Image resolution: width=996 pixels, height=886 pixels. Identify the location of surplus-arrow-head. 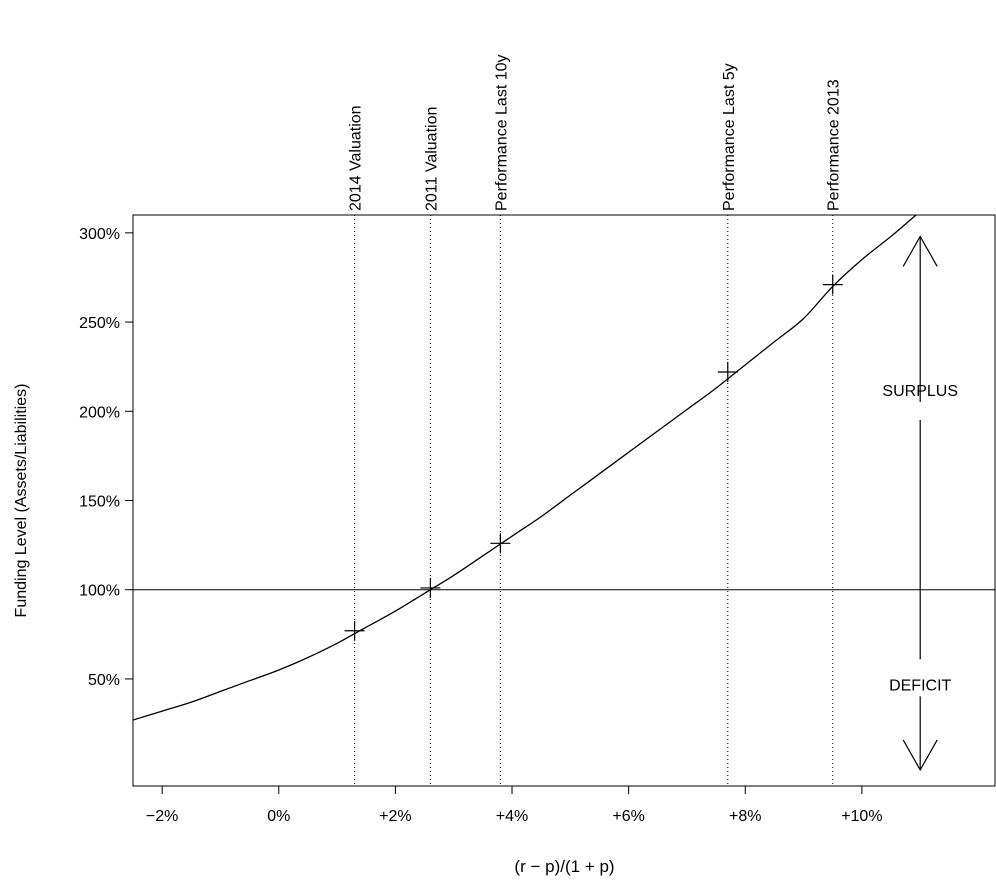
(920, 251).